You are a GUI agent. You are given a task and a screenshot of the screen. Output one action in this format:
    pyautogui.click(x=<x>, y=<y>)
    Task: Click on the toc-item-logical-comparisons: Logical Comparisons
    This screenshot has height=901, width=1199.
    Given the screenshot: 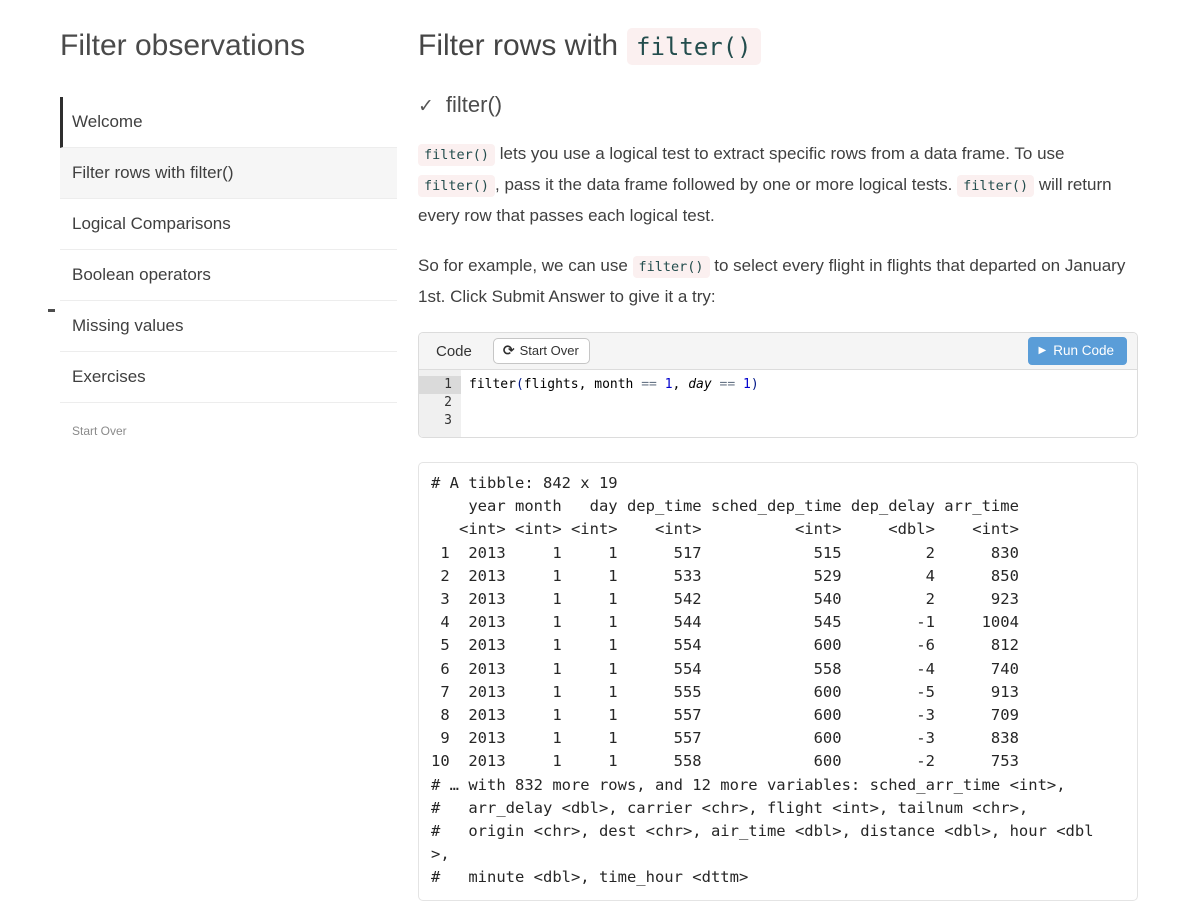 What is the action you would take?
    pyautogui.click(x=228, y=224)
    